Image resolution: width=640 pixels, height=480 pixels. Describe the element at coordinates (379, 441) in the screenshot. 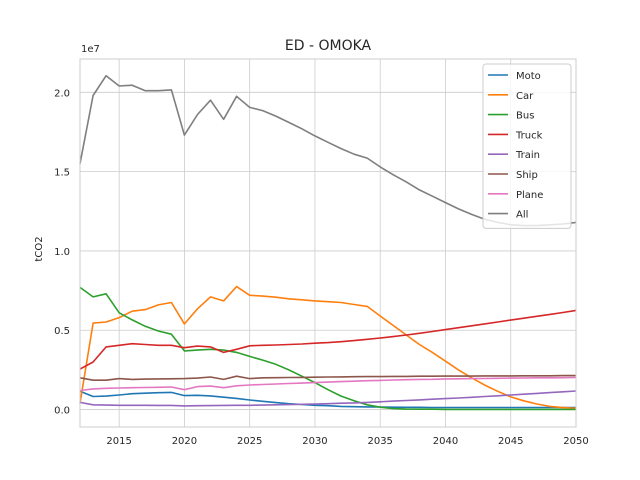

I see `x-tick-label: 2035` at that location.